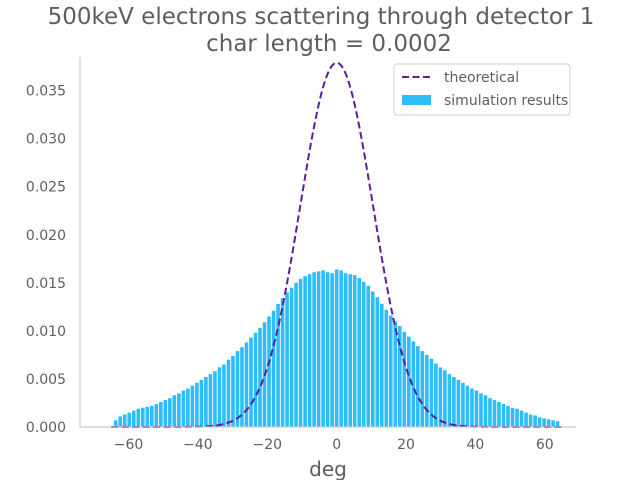  I want to click on x-tick-label: −60, so click(129, 445).